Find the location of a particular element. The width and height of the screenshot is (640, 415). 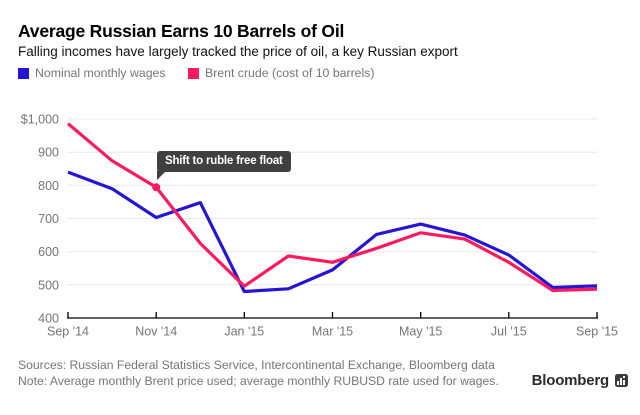

wages-swatch is located at coordinates (23, 73).